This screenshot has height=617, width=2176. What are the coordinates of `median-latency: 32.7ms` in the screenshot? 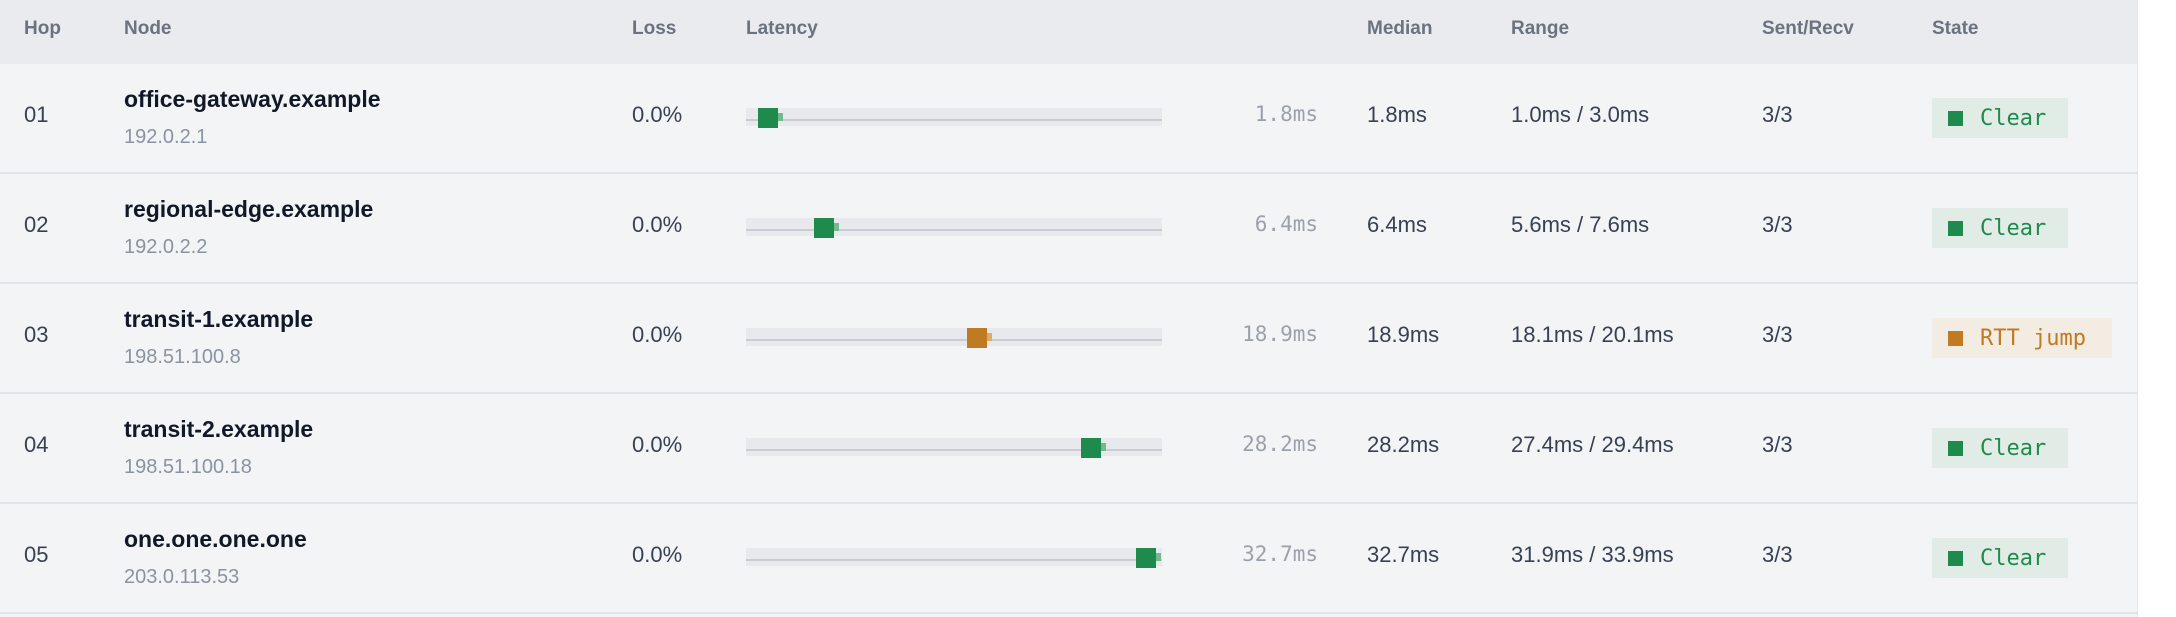 It's located at (1403, 554).